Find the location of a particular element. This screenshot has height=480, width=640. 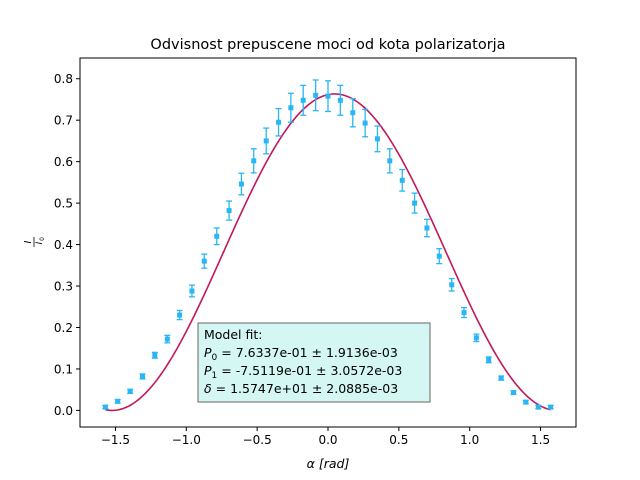

x-axis: −1.5 −1.0 −0.5 0.0 0.5 1.0 1.5 is located at coordinates (325, 437).